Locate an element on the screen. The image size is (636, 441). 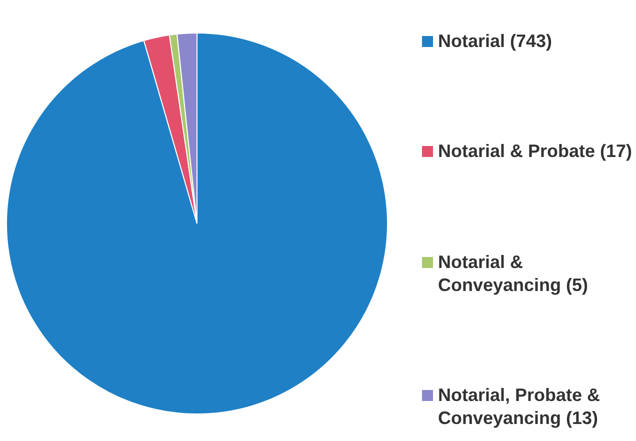
legend-label: Notarial, Probate & Conveyancing (13) is located at coordinates (520, 407).